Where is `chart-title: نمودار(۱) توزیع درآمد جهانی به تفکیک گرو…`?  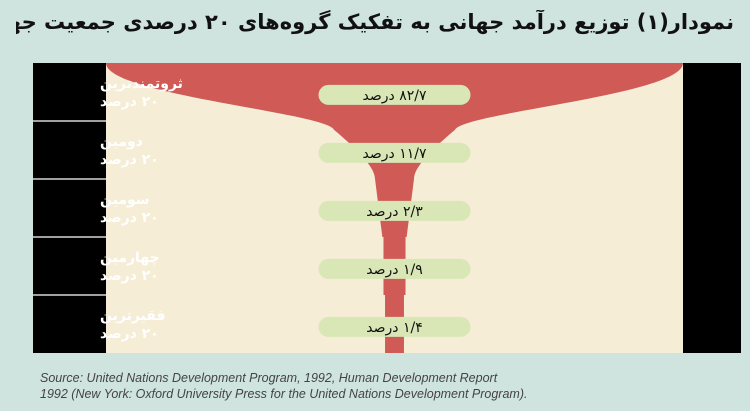 chart-title: نمودار(۱) توزیع درآمد جهانی به تفکیک گرو… is located at coordinates (375, 22).